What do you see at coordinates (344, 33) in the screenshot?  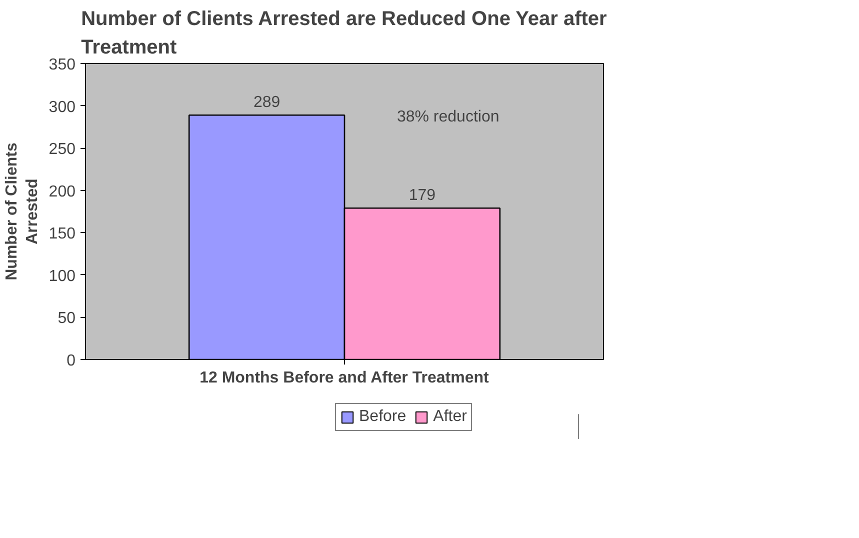 I see `chart-title: Number of Clients Arrested are Reduced One Year after Treatment` at bounding box center [344, 33].